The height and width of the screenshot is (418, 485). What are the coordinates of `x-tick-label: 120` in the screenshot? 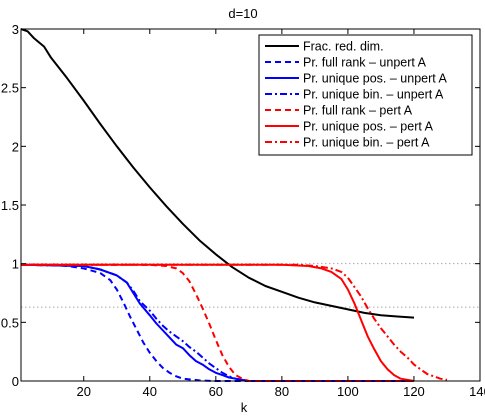 It's located at (414, 391).